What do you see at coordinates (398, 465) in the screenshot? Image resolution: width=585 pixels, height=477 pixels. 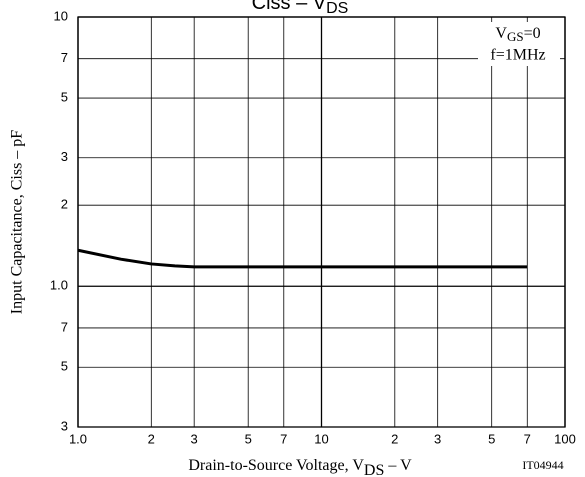 I see `x-label-suffix: – V` at bounding box center [398, 465].